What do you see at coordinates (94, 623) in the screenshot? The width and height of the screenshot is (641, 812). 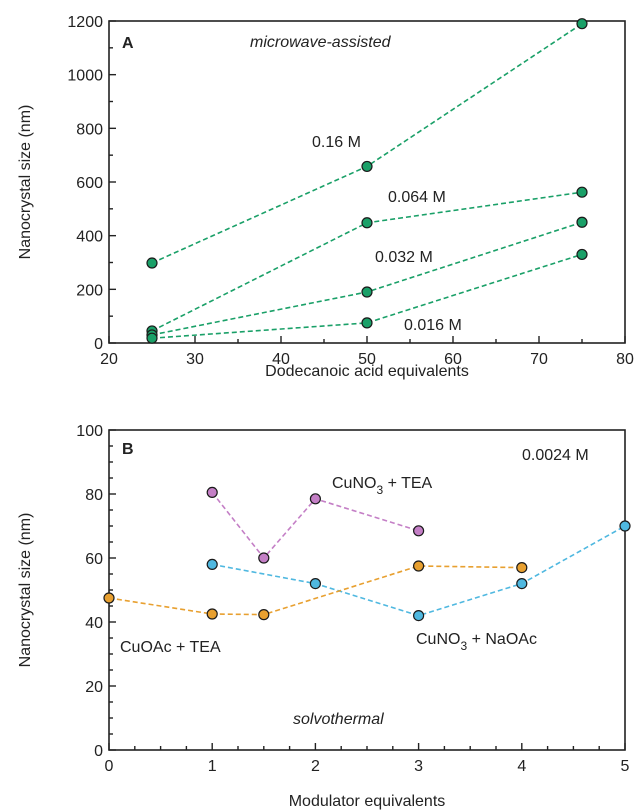 I see `panel-b-ytick-label: 40` at bounding box center [94, 623].